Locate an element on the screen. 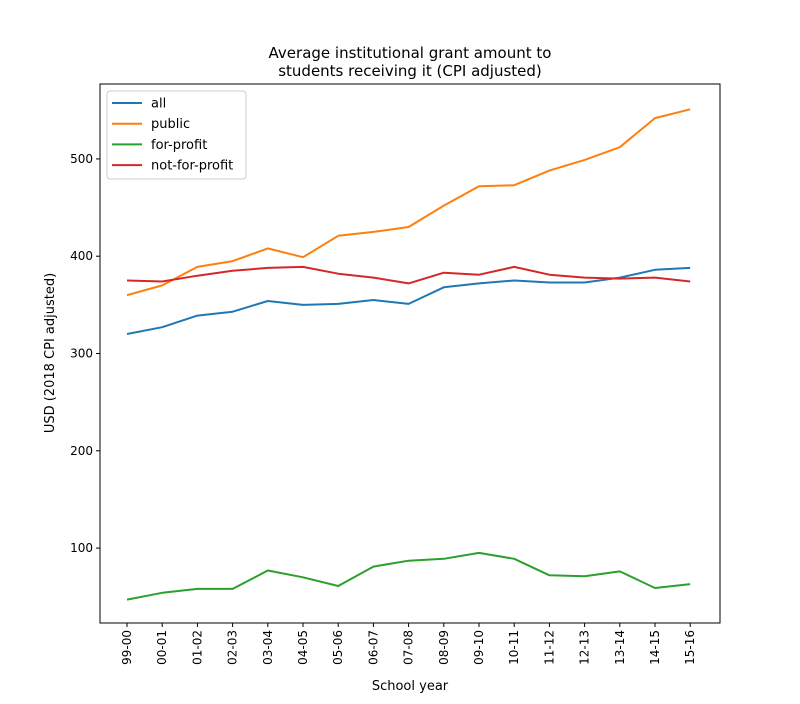 The height and width of the screenshot is (704, 800). y-tick-label: 200 is located at coordinates (81, 451).